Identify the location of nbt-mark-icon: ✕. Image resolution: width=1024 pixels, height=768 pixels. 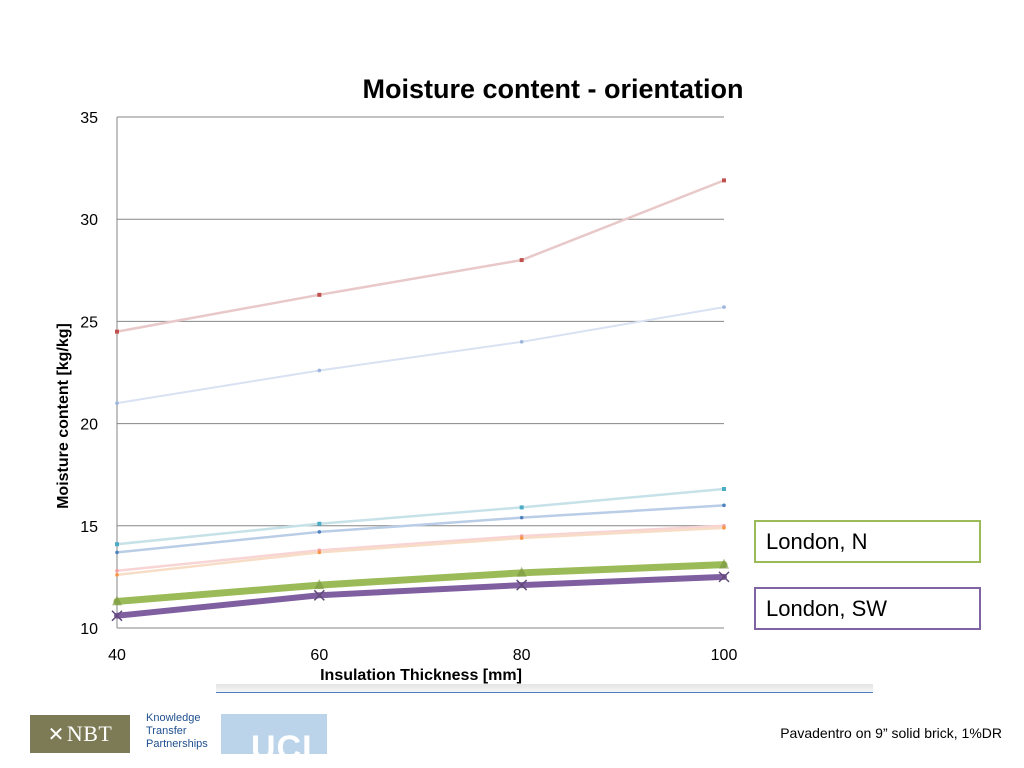
(56, 734).